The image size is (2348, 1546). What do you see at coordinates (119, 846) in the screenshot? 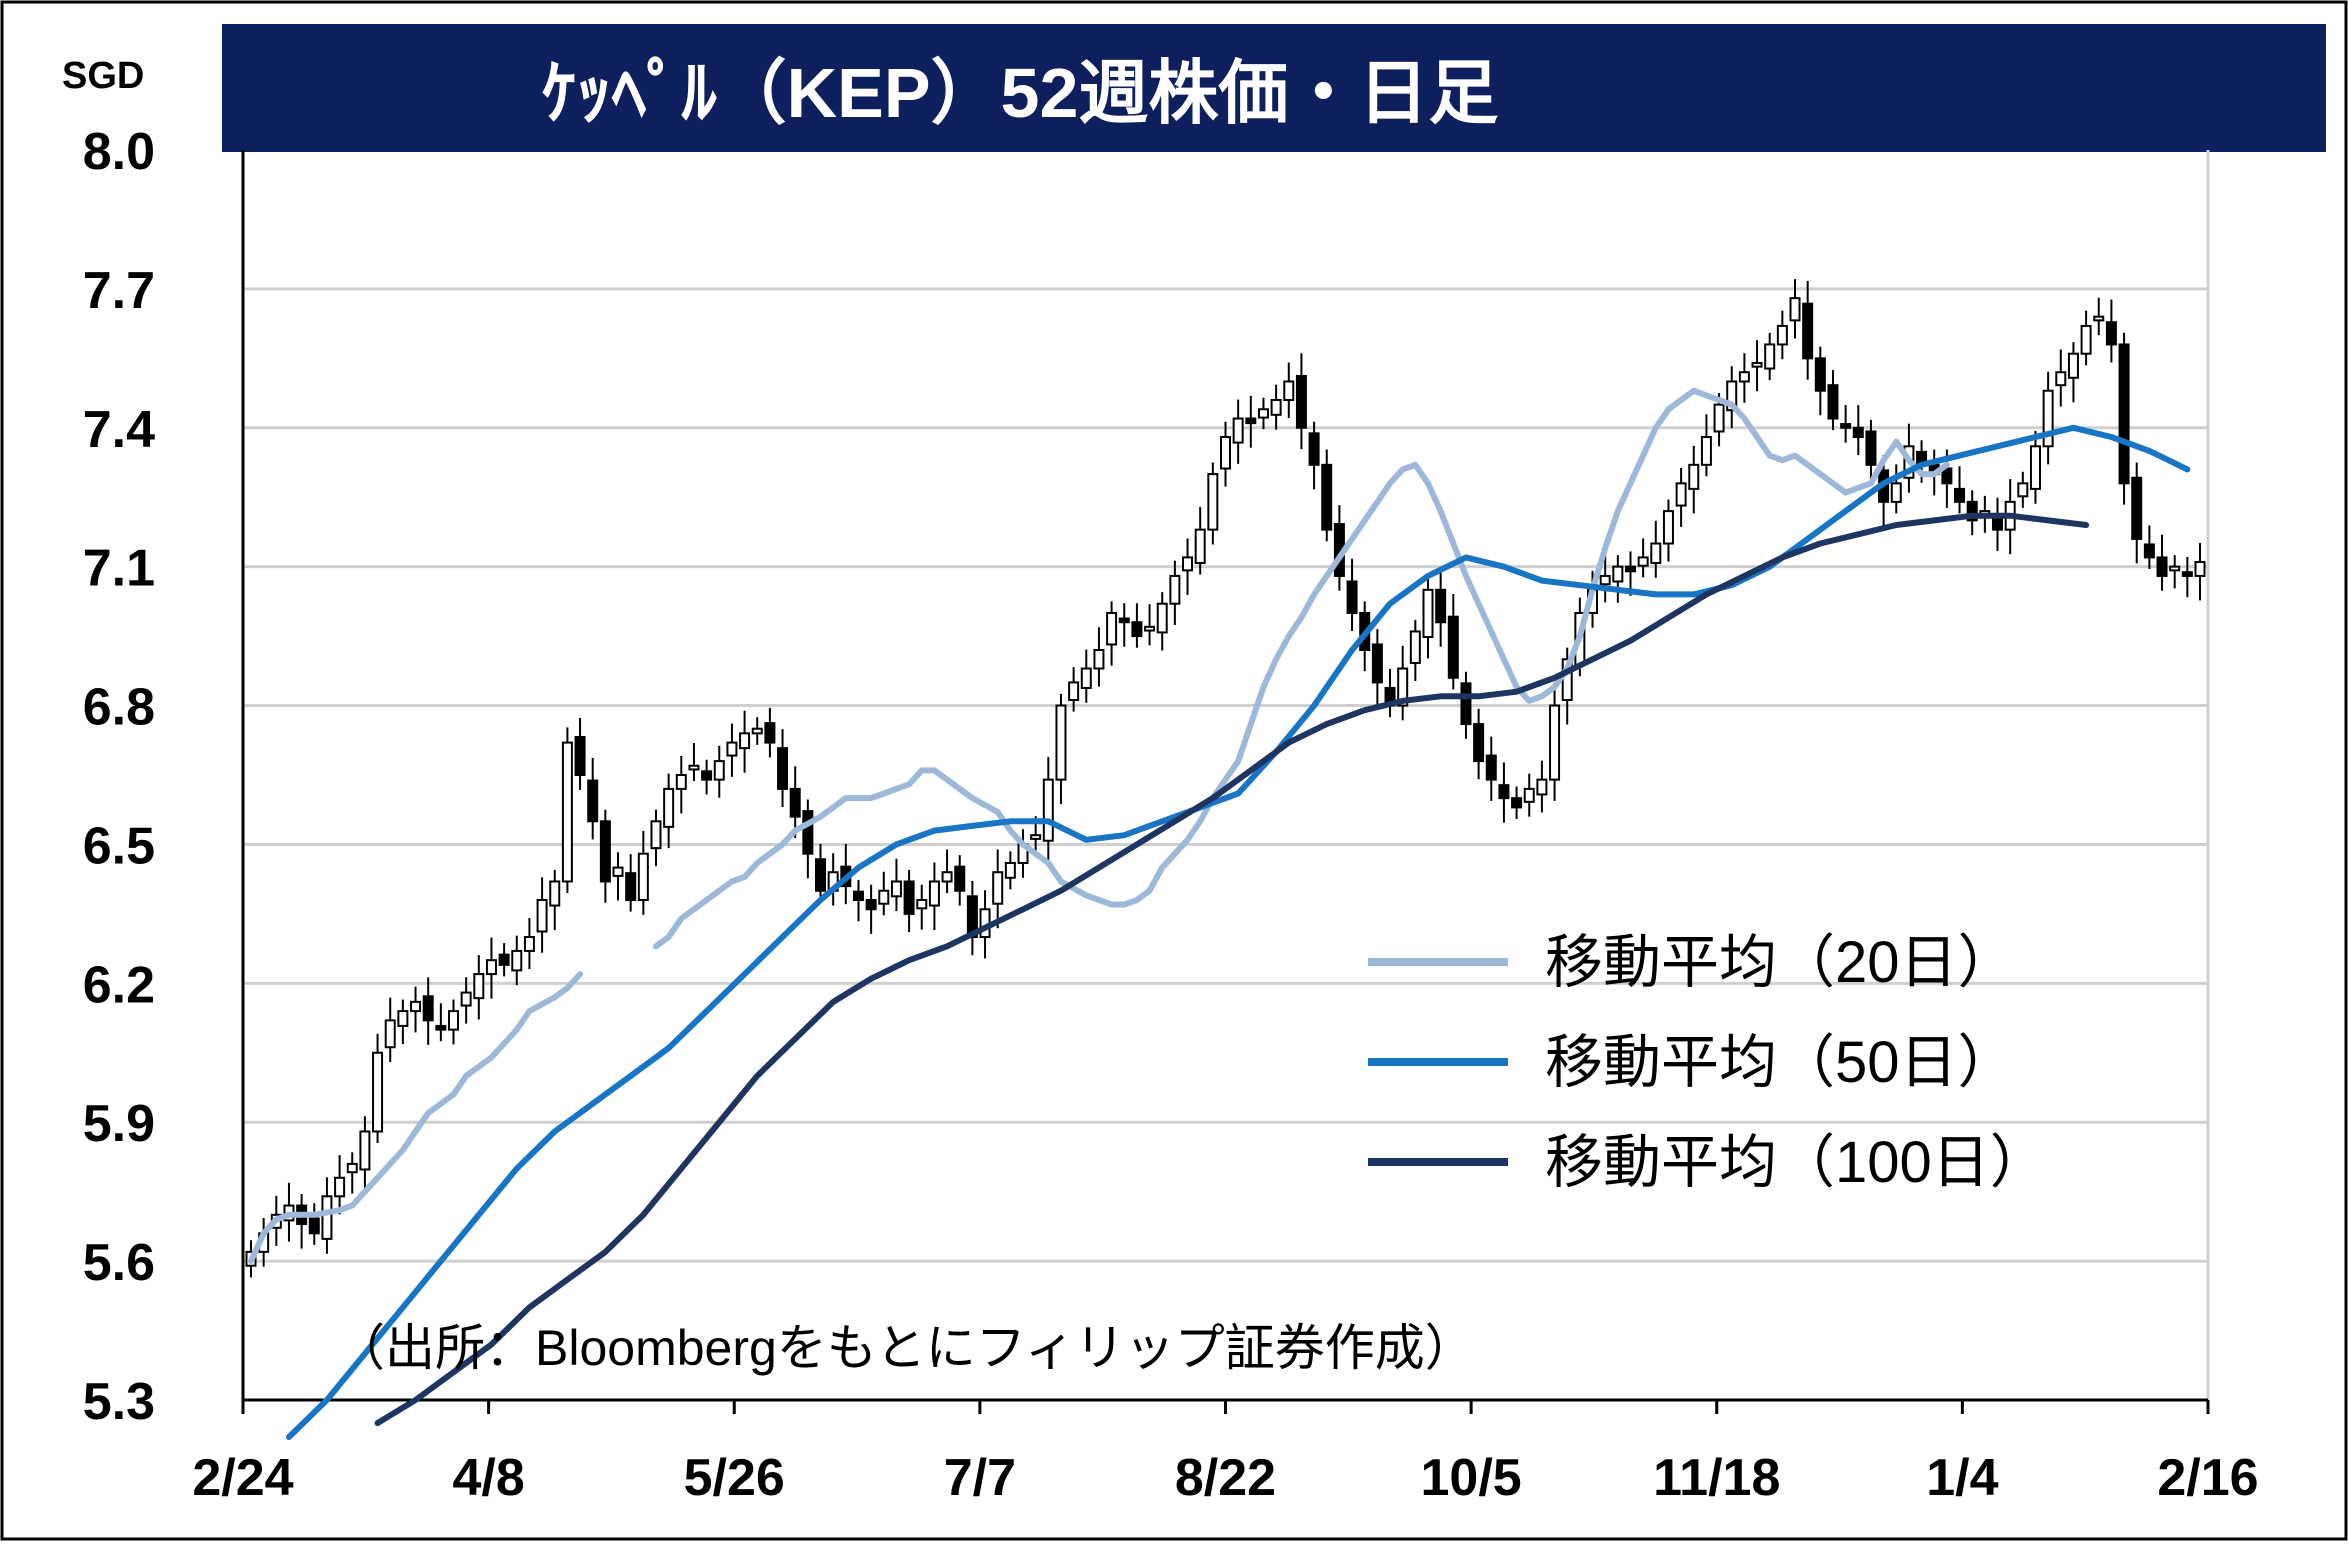
I see `y-tick-label: 6.5` at bounding box center [119, 846].